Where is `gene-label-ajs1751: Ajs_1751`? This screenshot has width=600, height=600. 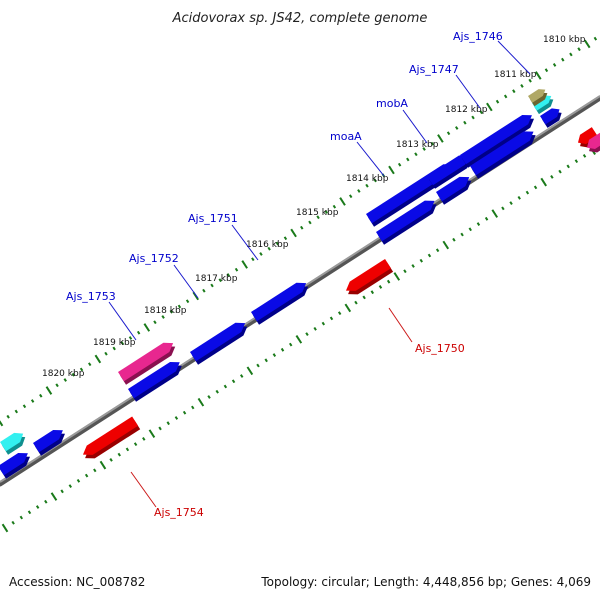 gene-label-ajs1751: Ajs_1751 is located at coordinates (213, 218).